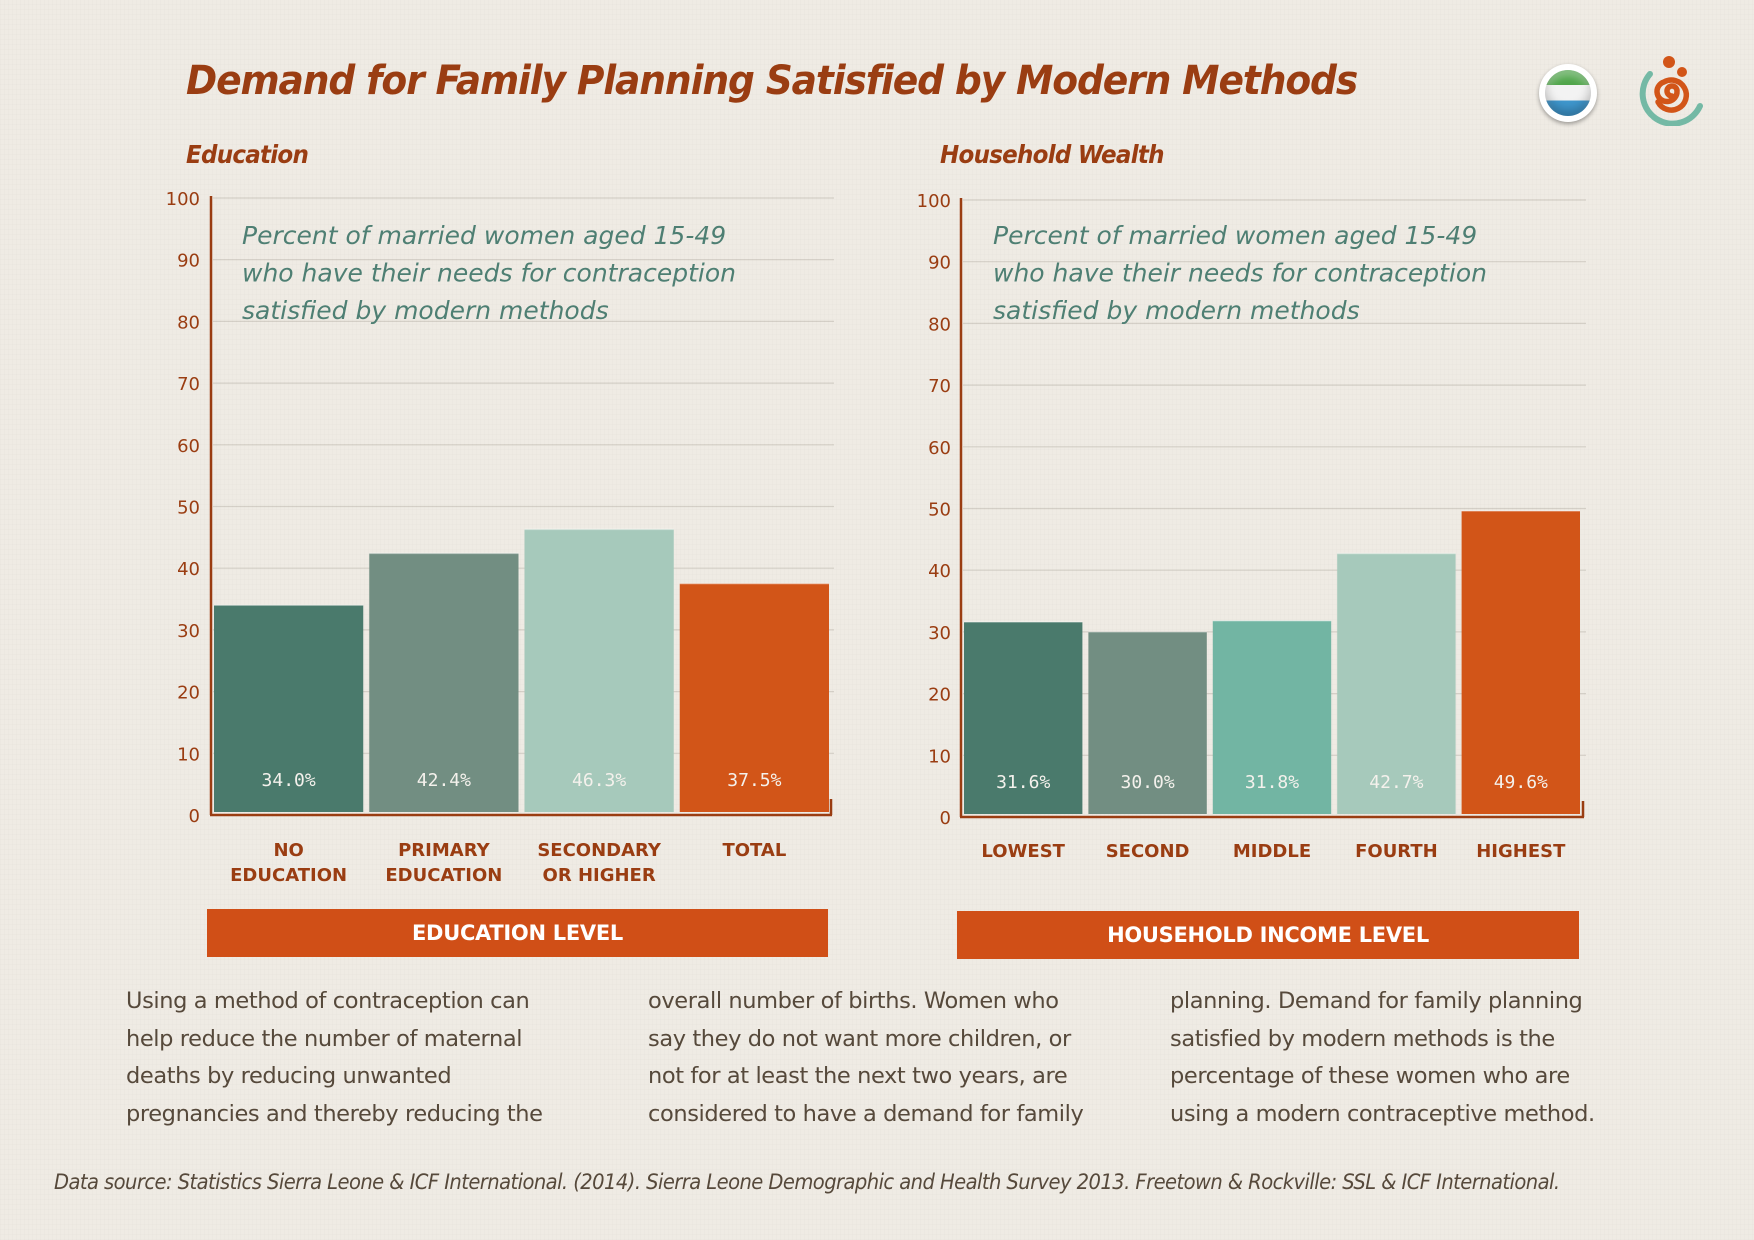 Image resolution: width=1754 pixels, height=1240 pixels. What do you see at coordinates (1396, 782) in the screenshot?
I see `bar-value-label: 42.7%` at bounding box center [1396, 782].